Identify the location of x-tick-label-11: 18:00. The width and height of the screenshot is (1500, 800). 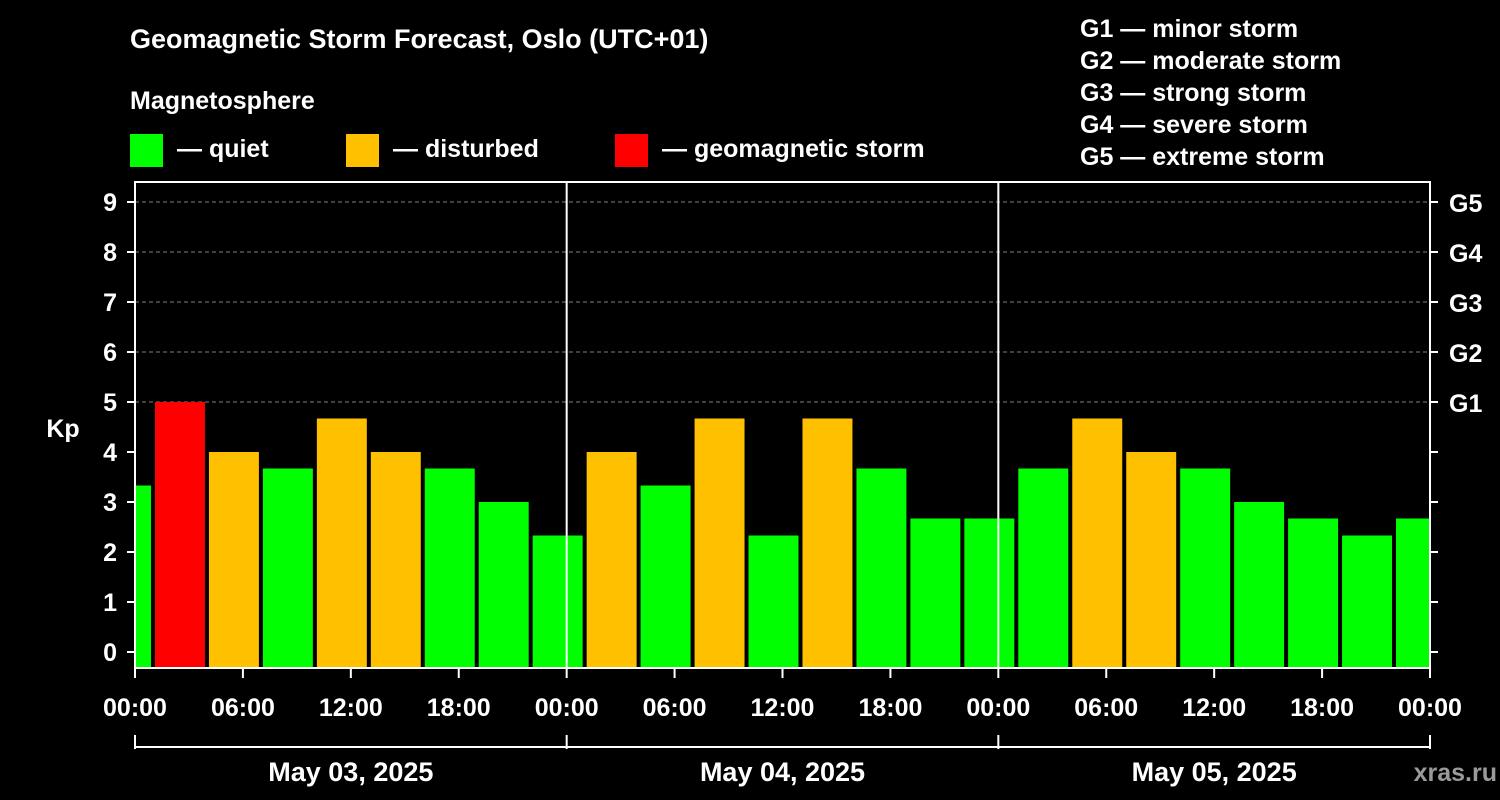
(1322, 708).